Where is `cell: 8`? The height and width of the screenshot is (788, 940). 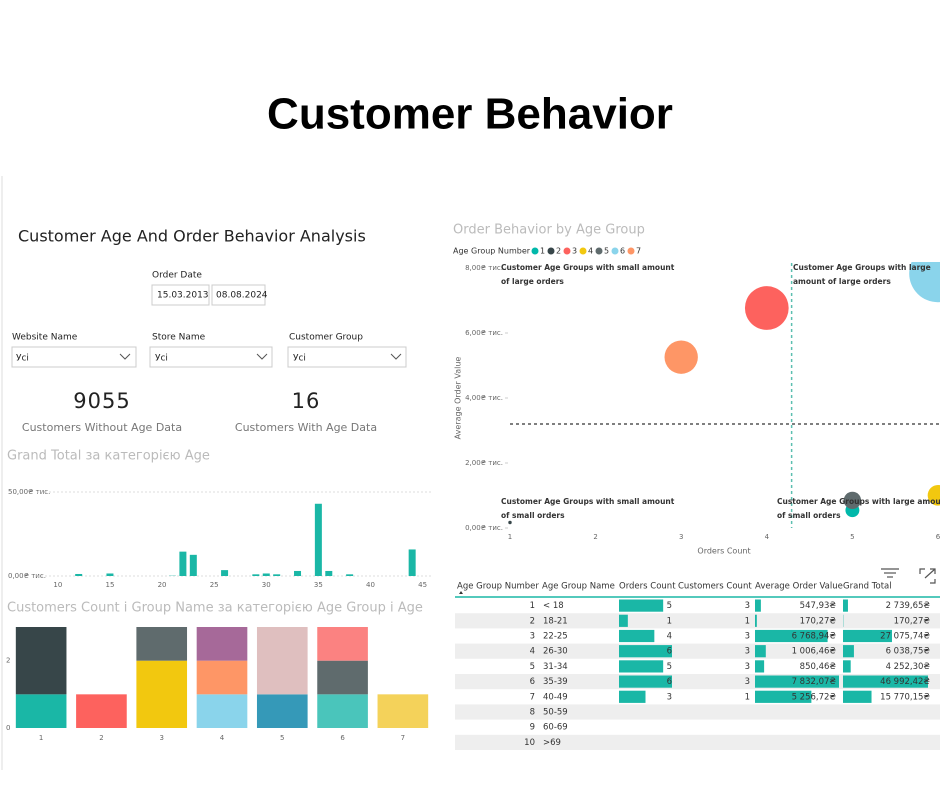
cell: 8 is located at coordinates (532, 713).